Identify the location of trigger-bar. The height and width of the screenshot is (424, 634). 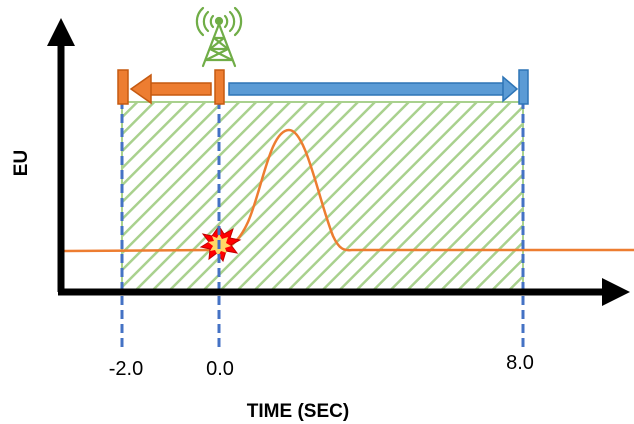
(219, 87).